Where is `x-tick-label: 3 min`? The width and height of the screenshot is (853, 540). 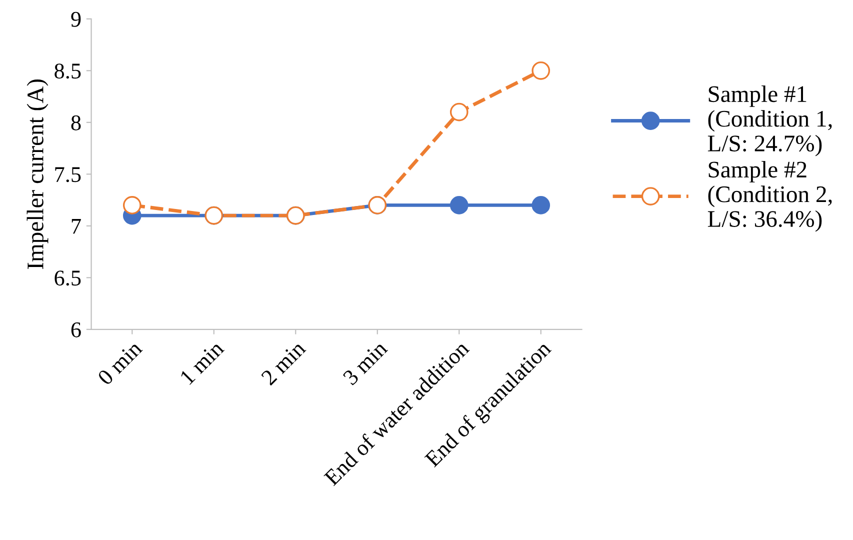 x-tick-label: 3 min is located at coordinates (365, 363).